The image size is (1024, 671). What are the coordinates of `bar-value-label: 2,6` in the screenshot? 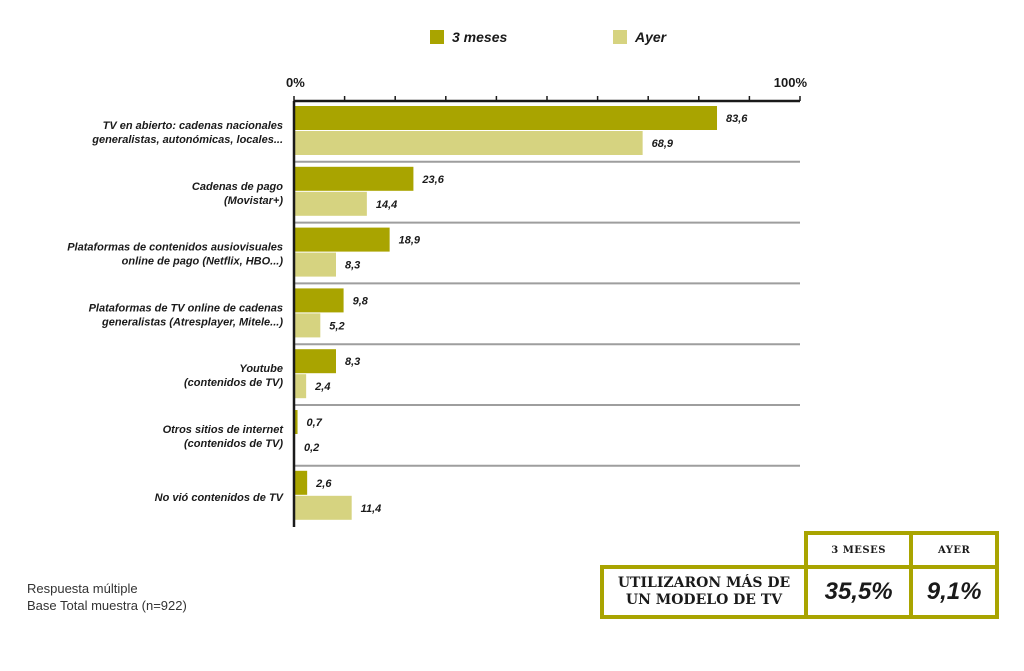 It's located at (323, 484).